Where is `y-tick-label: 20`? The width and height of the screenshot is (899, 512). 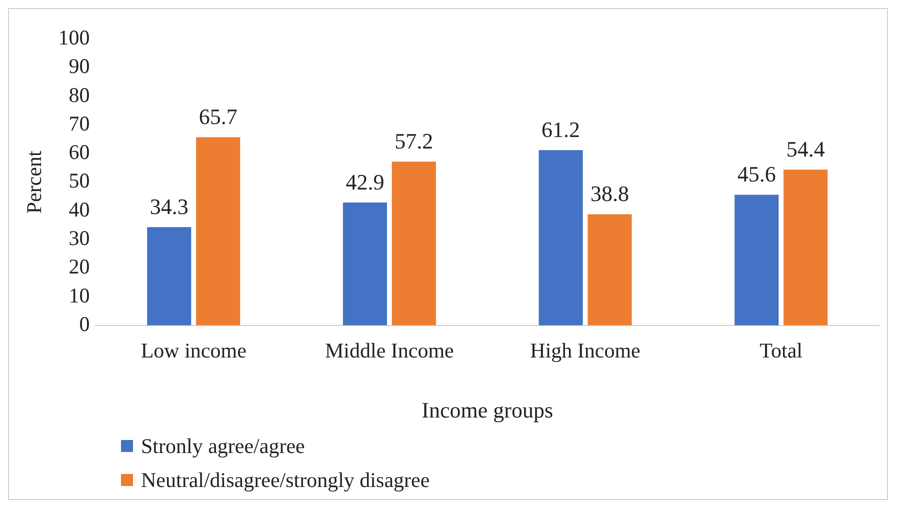 y-tick-label: 20 is located at coordinates (79, 266).